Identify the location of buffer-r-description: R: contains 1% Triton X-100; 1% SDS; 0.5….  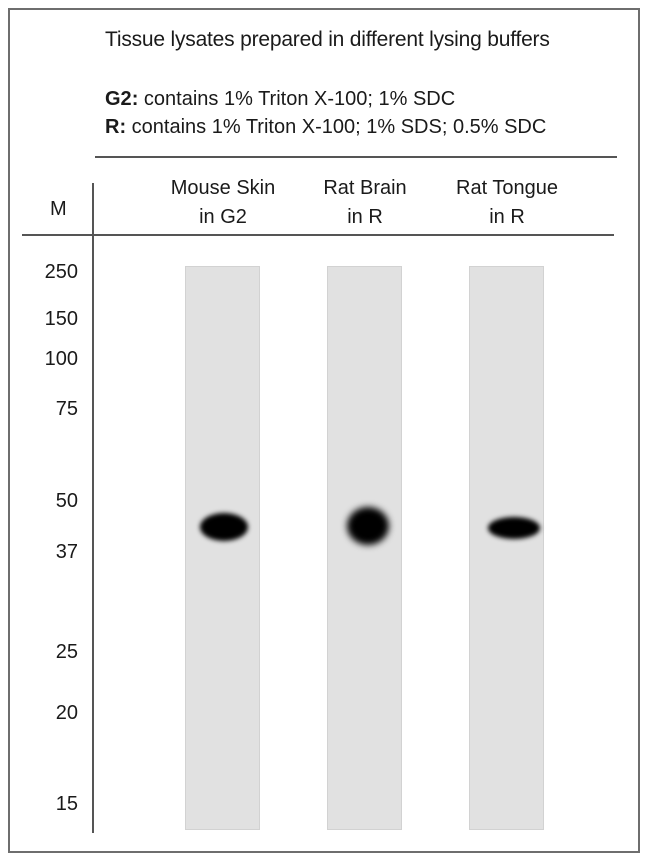
(326, 127).